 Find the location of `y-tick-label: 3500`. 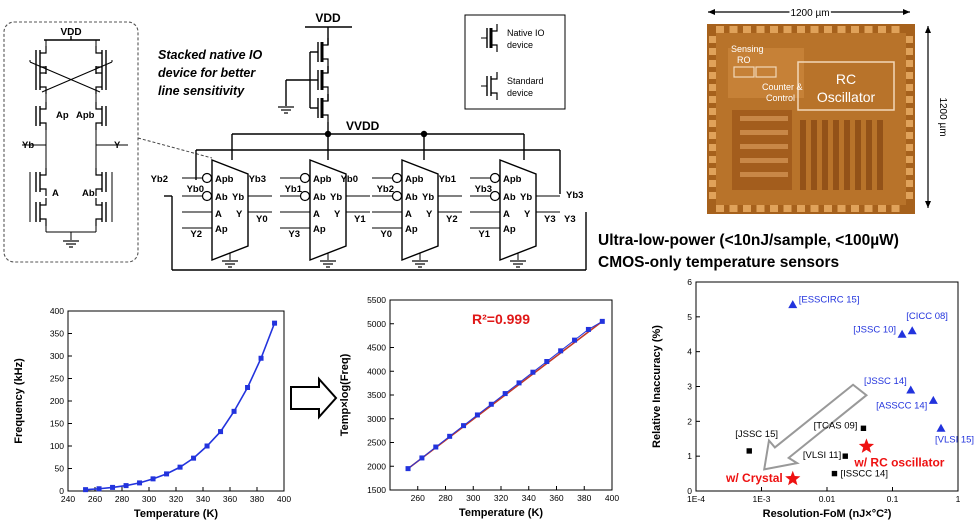

y-tick-label: 3500 is located at coordinates (376, 395).